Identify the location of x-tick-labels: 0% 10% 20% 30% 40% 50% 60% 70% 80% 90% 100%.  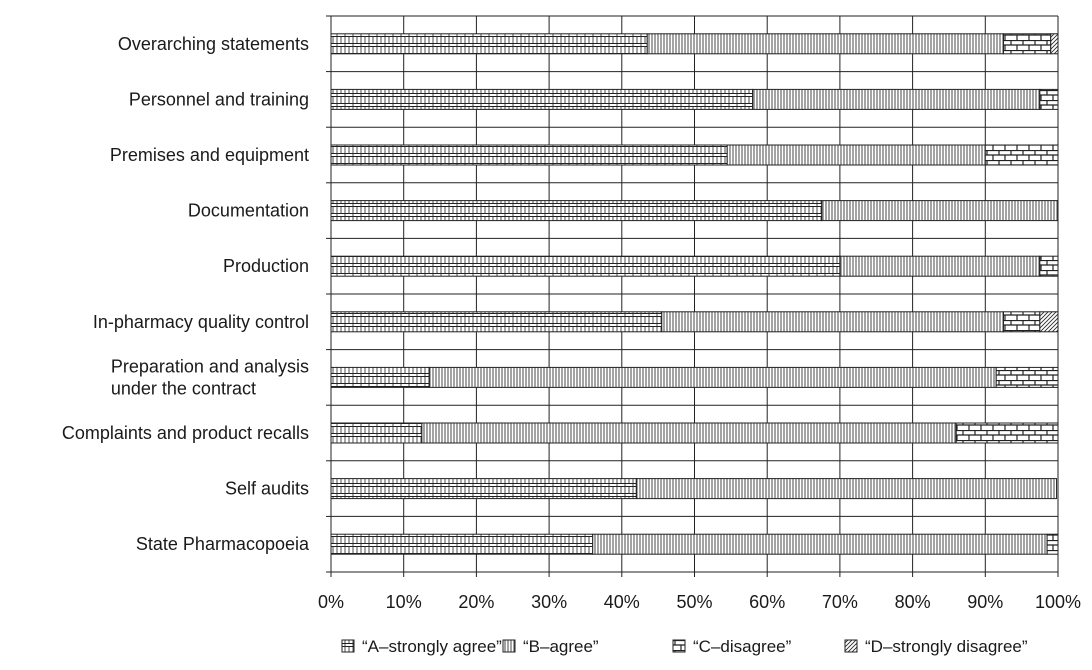
(699, 602).